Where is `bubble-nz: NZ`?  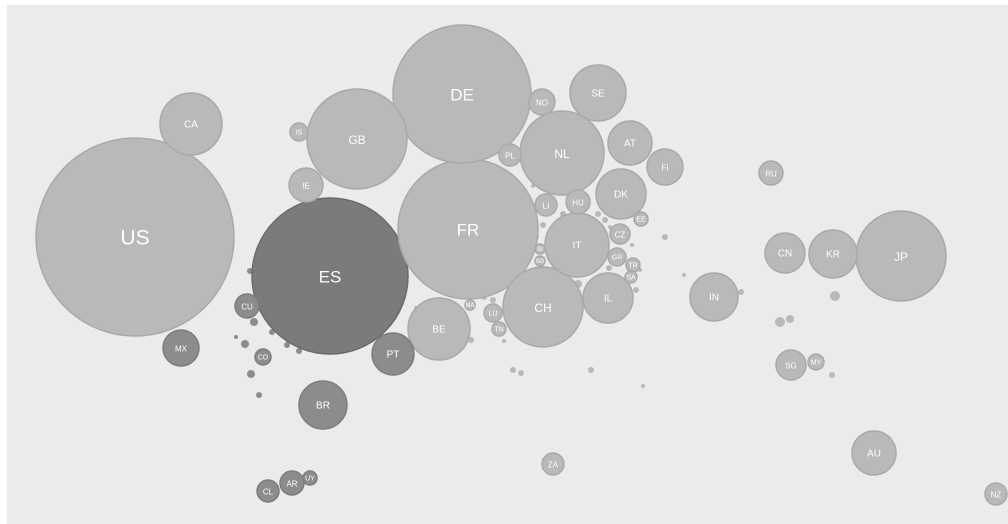
bubble-nz: NZ is located at coordinates (996, 494).